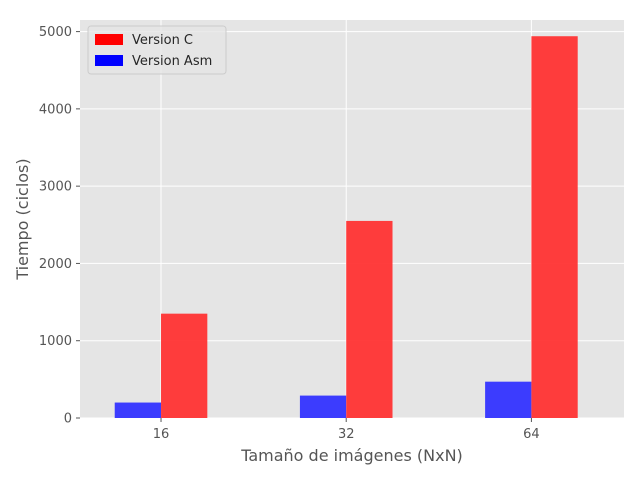 The image size is (640, 480). Describe the element at coordinates (68, 419) in the screenshot. I see `y-tick-label: 0` at that location.